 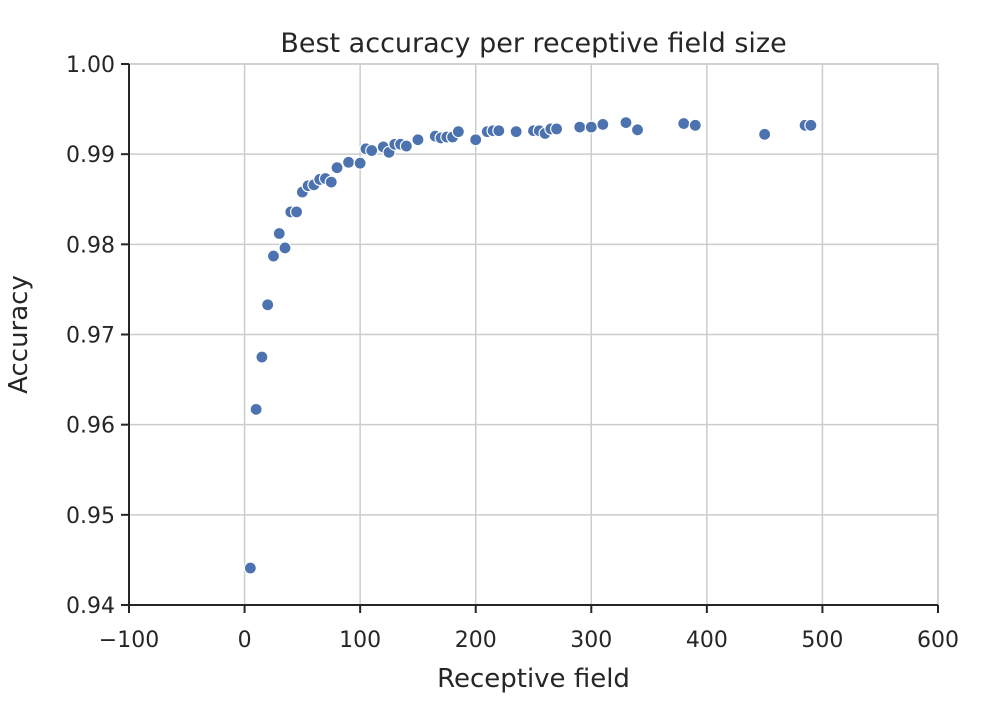 What do you see at coordinates (90, 606) in the screenshot?
I see `y-tick-label: 0.94` at bounding box center [90, 606].